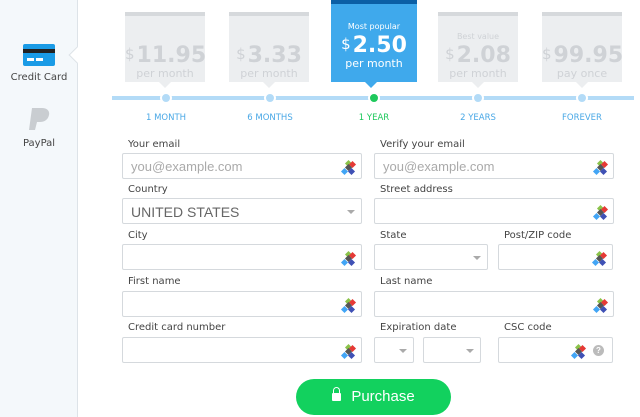 This screenshot has width=640, height=417. I want to click on plan-label: FOREVER, so click(582, 118).